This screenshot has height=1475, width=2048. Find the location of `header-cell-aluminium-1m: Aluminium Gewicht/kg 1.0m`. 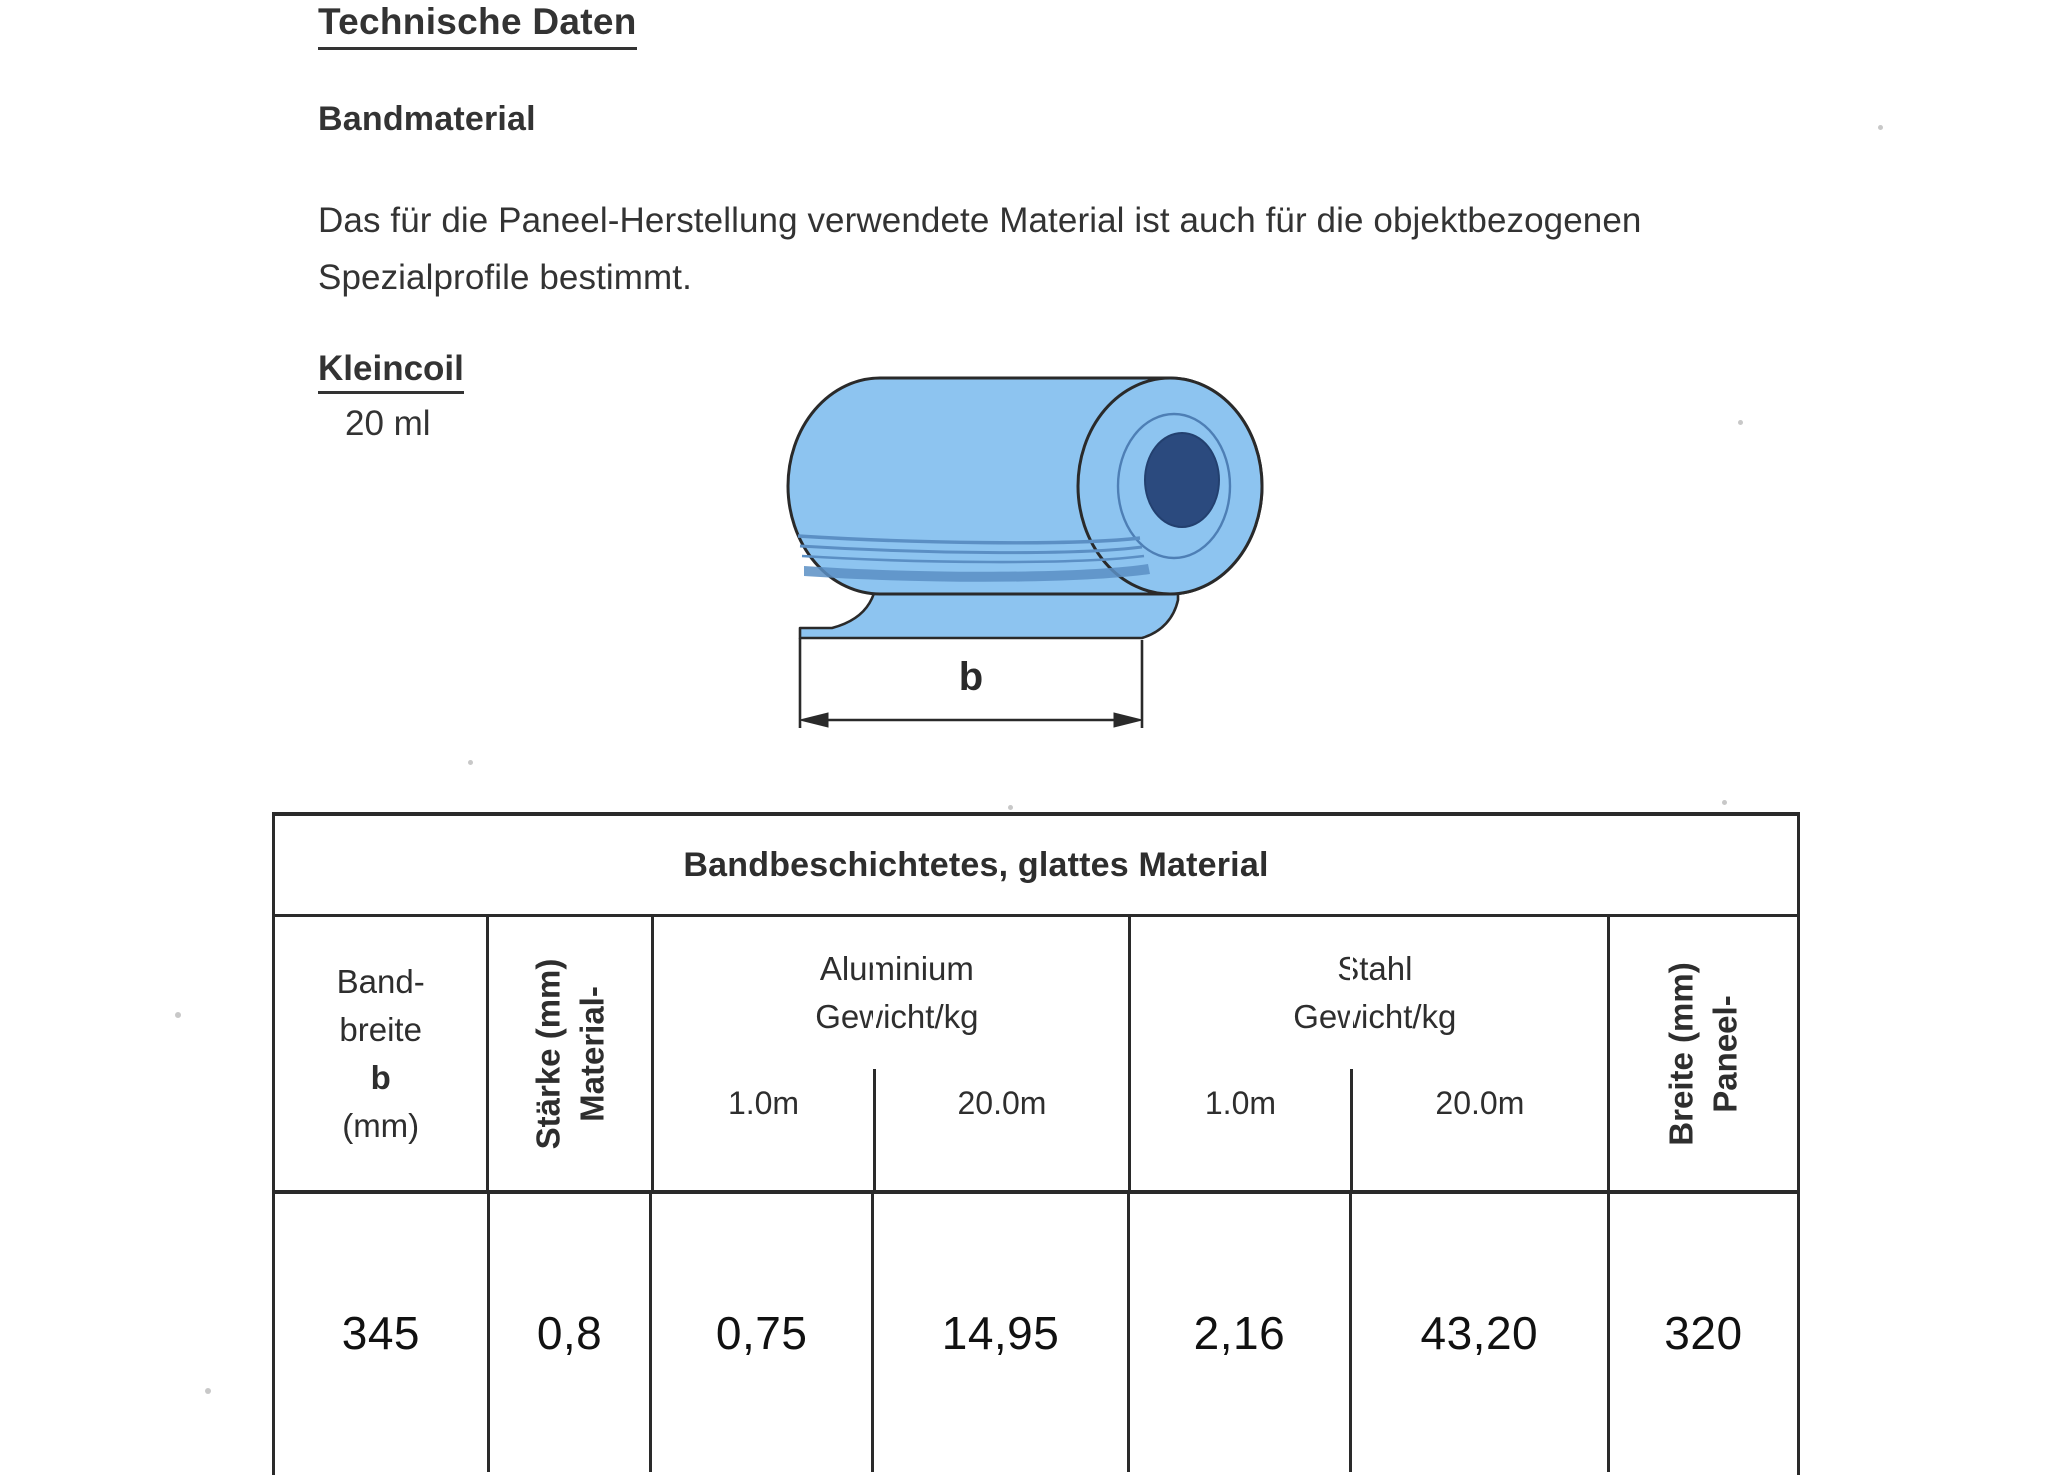

header-cell-aluminium-1m: Aluminium Gewicht/kg 1.0m is located at coordinates (816, 1053).